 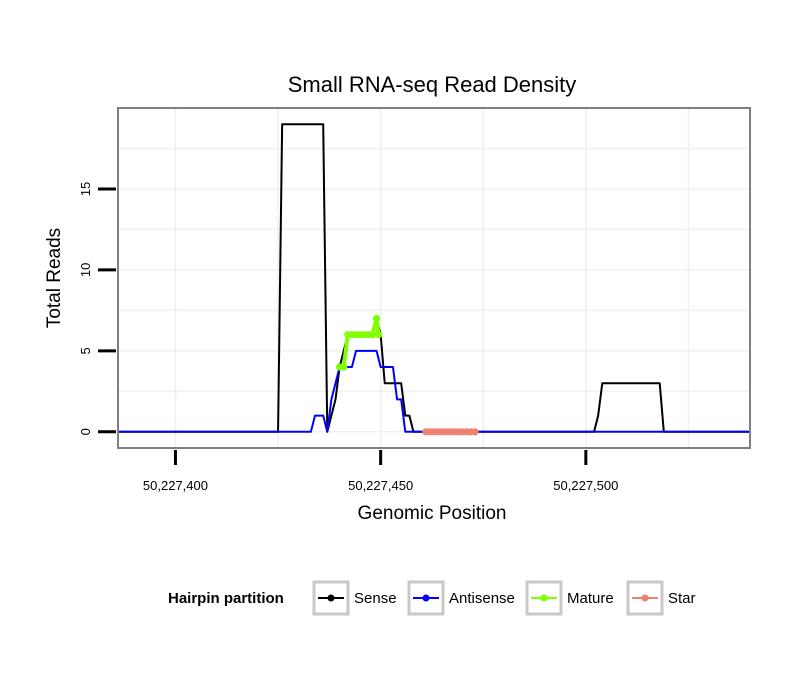 I want to click on y-tick-label: 5, so click(x=85, y=350).